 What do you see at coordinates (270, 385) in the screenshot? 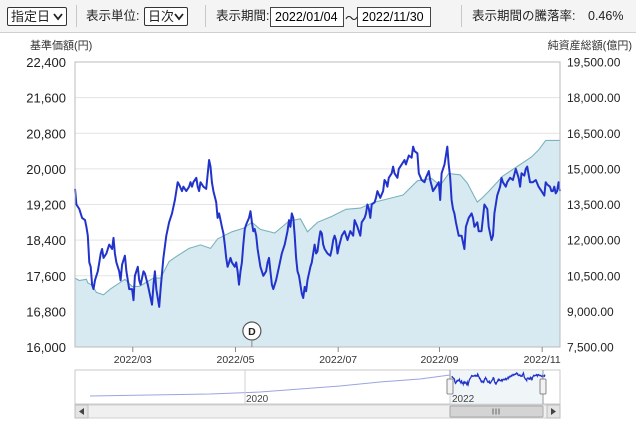
I see `navigator-overview-line` at bounding box center [270, 385].